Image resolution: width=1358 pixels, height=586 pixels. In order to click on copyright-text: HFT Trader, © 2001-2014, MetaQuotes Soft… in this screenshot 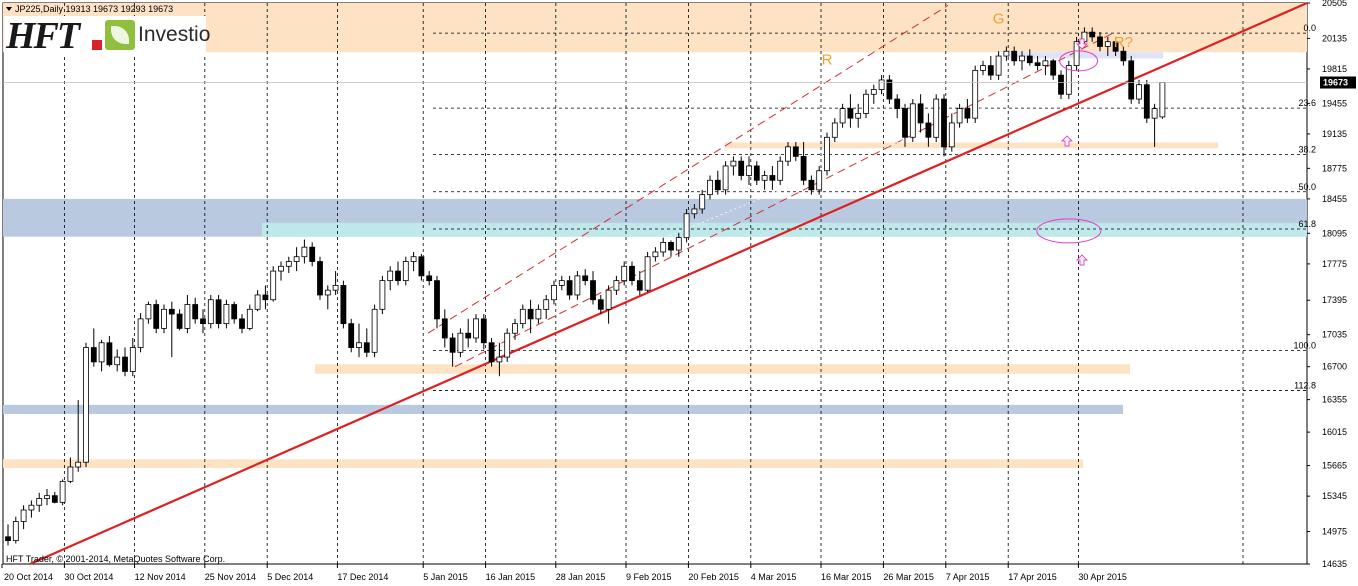, I will do `click(115, 559)`.